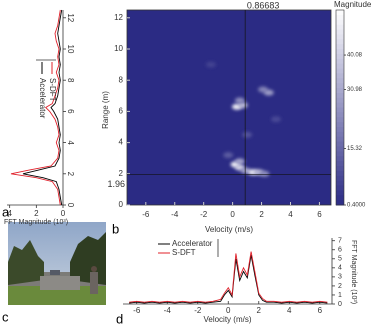 The width and height of the screenshot is (374, 328). What do you see at coordinates (355, 56) in the screenshot?
I see `colorbar-tick-label: 40.08` at bounding box center [355, 56].